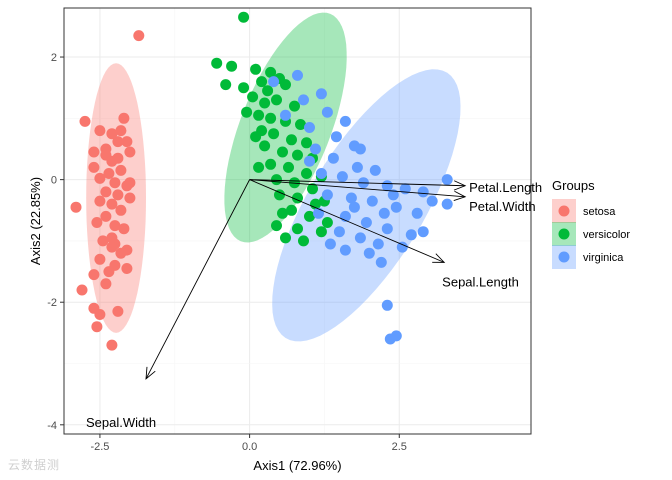 This screenshot has height=480, width=672. I want to click on y-tick-label: -4, so click(52, 426).